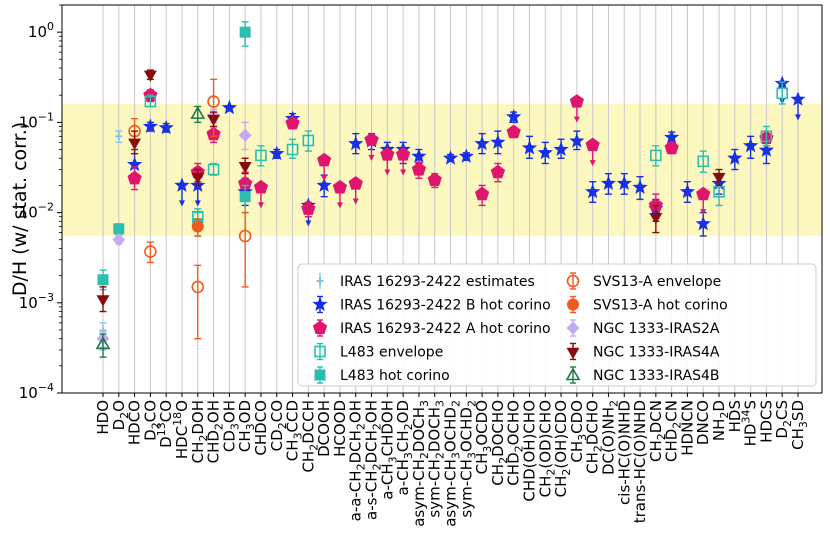  What do you see at coordinates (513, 131) in the screenshot?
I see `data-point-2-CHD2OCHO` at bounding box center [513, 131].